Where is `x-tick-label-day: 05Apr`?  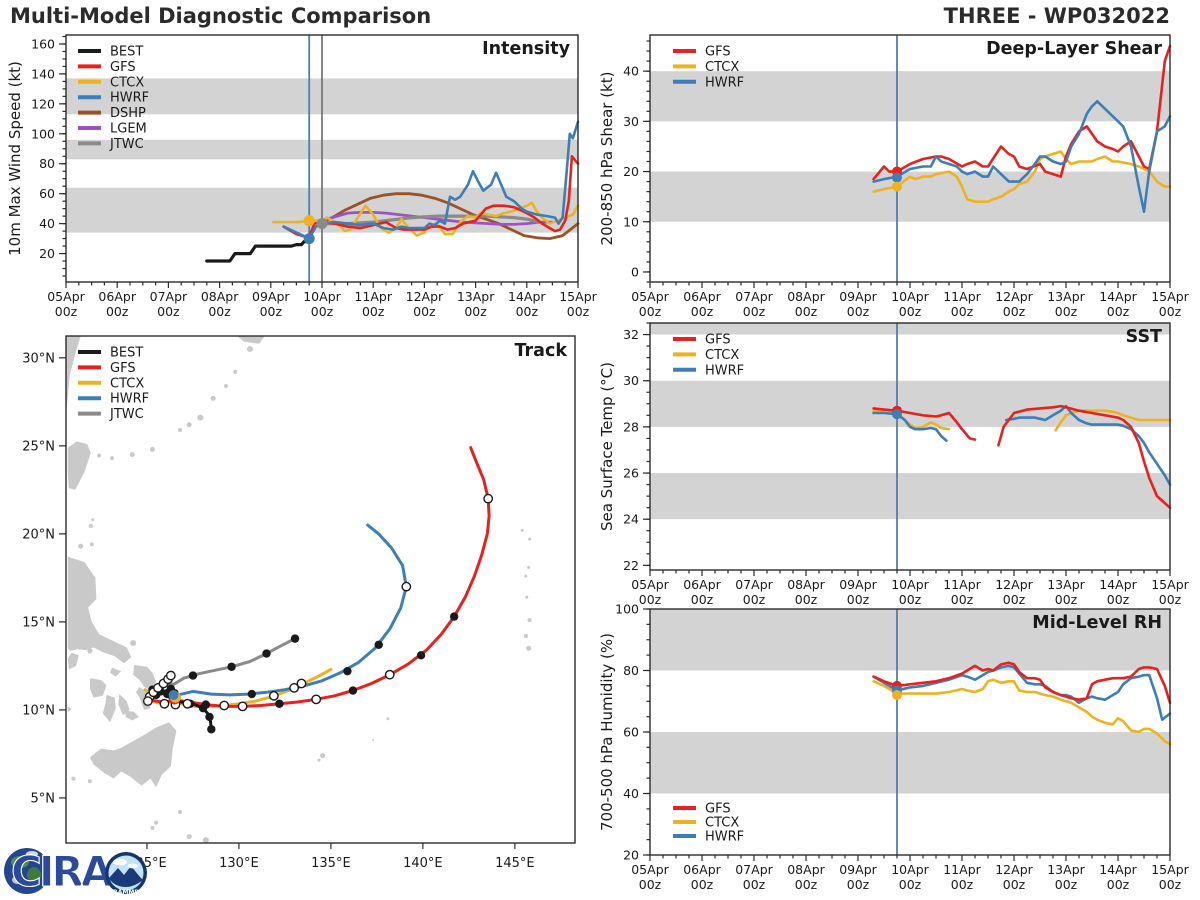 x-tick-label-day: 05Apr is located at coordinates (650, 869).